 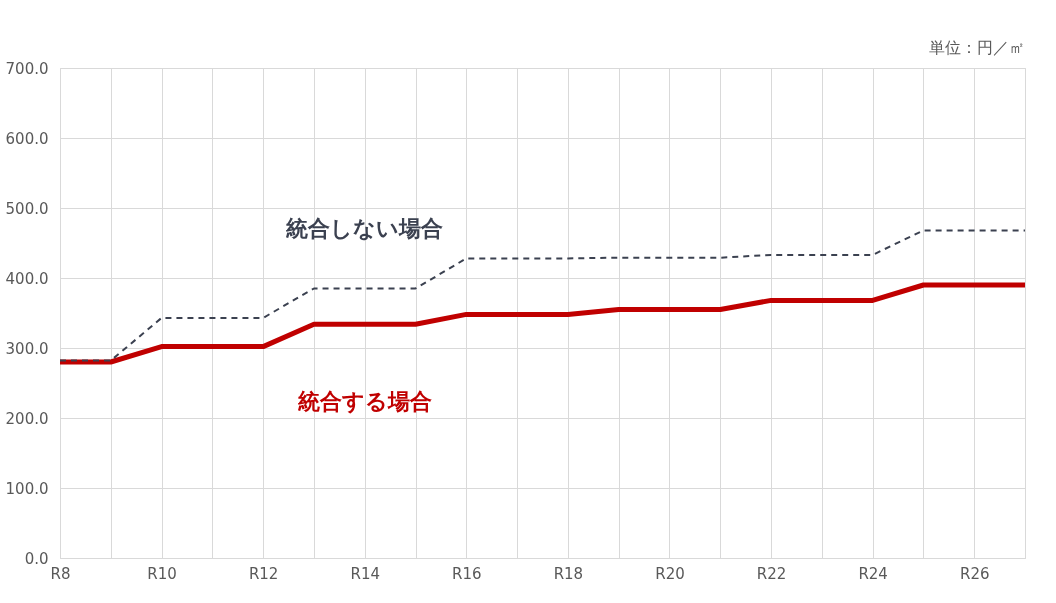 I want to click on y-tick-label: 300.0, so click(x=27, y=348).